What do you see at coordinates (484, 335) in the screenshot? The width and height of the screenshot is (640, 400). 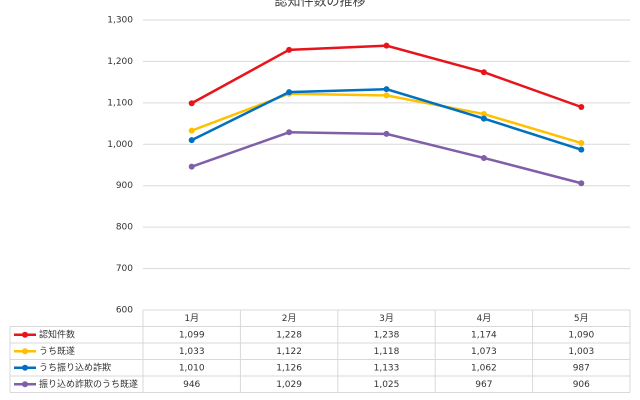 I see `table-value: 1,174` at bounding box center [484, 335].